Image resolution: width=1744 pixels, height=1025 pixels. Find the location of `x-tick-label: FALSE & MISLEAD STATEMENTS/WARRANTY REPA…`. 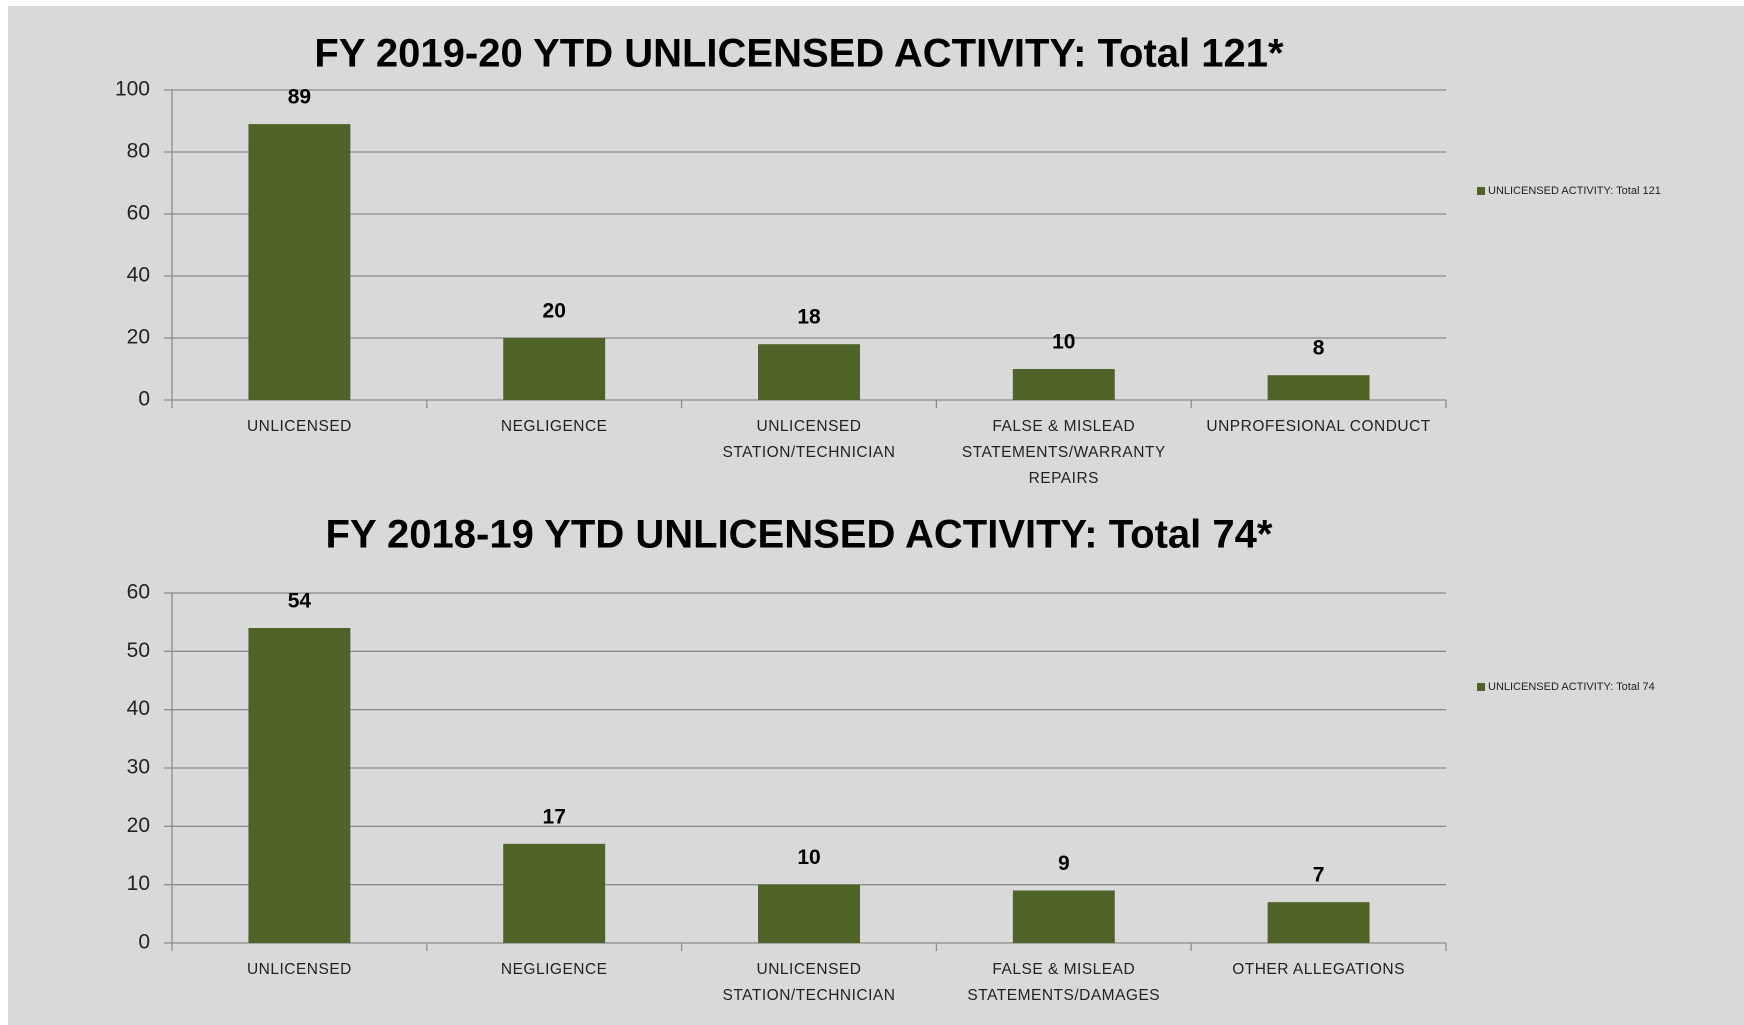

x-tick-label: FALSE & MISLEAD STATEMENTS/WARRANTY REPA… is located at coordinates (1063, 452).